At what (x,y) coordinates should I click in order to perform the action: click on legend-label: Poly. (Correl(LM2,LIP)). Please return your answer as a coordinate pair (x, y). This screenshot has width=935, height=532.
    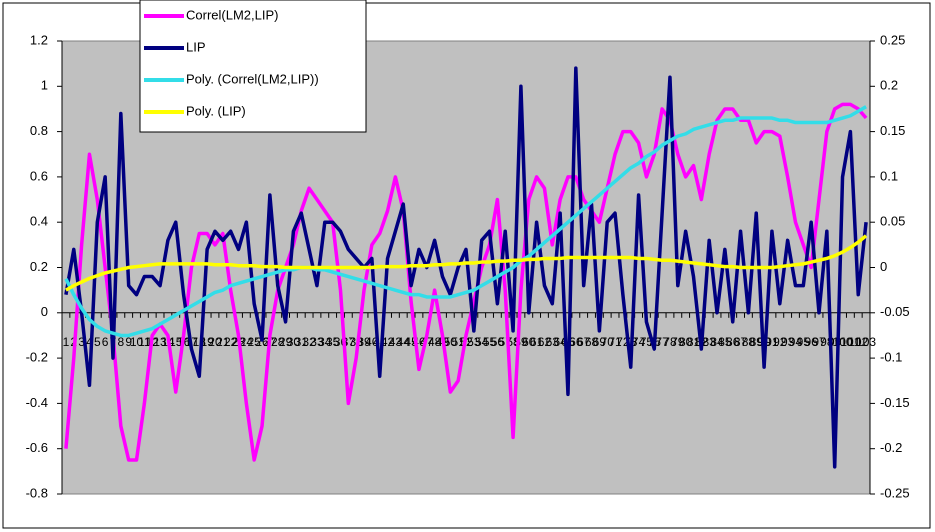
    Looking at the image, I should click on (252, 78).